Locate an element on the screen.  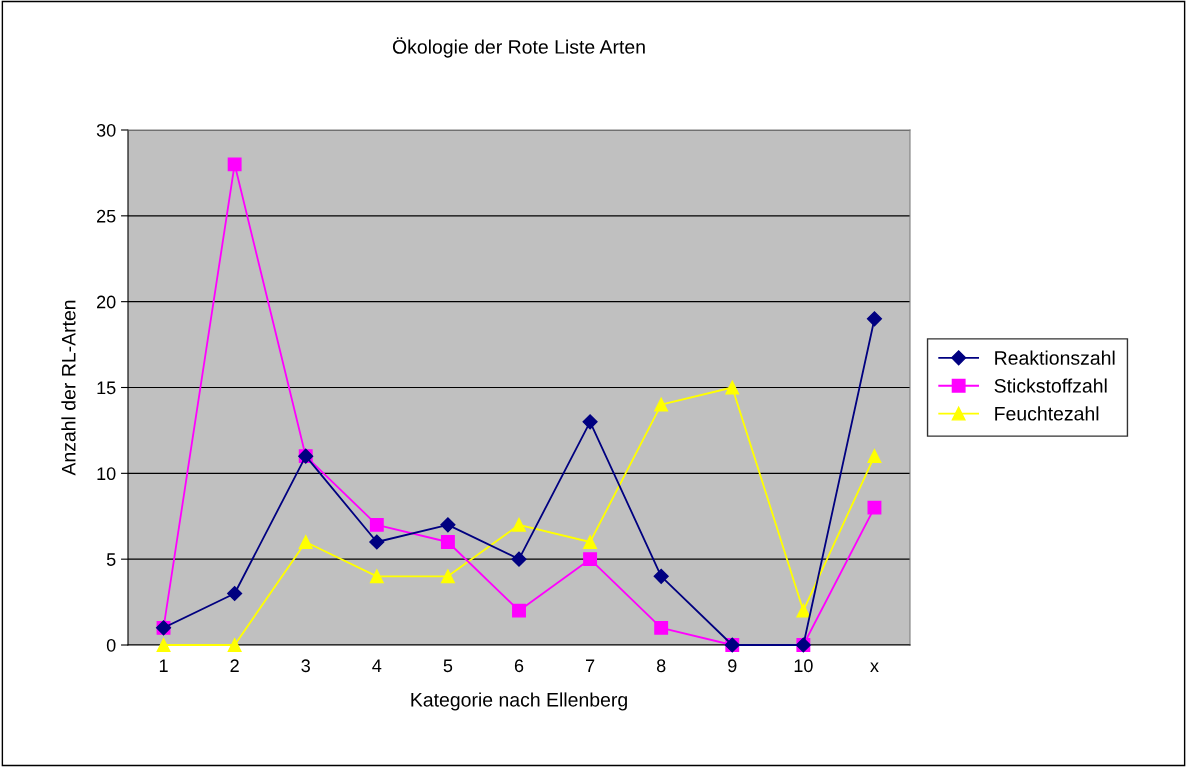
x-tick-label: 8 is located at coordinates (661, 666).